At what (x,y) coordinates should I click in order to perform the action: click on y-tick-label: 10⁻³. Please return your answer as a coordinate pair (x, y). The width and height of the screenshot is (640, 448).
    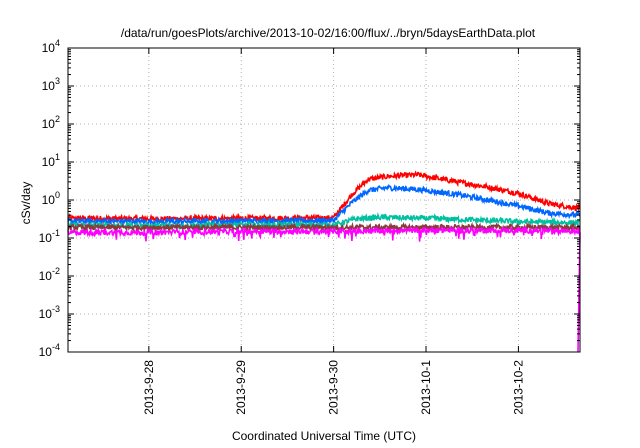
    Looking at the image, I should click on (49, 312).